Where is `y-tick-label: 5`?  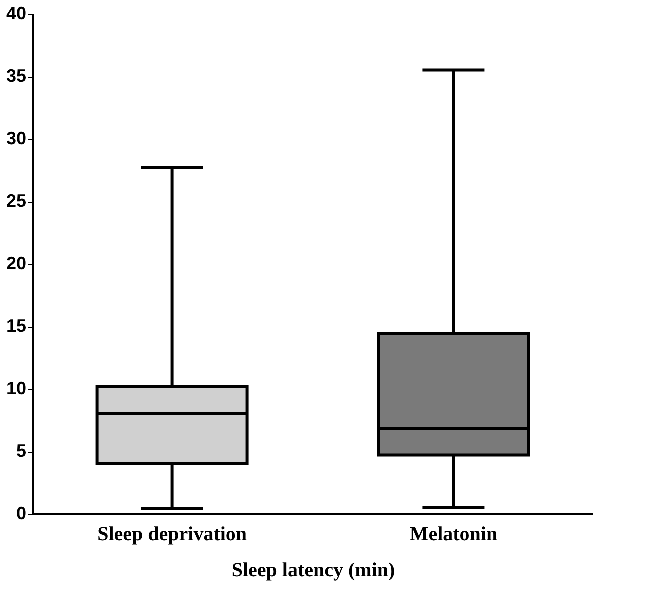 y-tick-label: 5 is located at coordinates (21, 451).